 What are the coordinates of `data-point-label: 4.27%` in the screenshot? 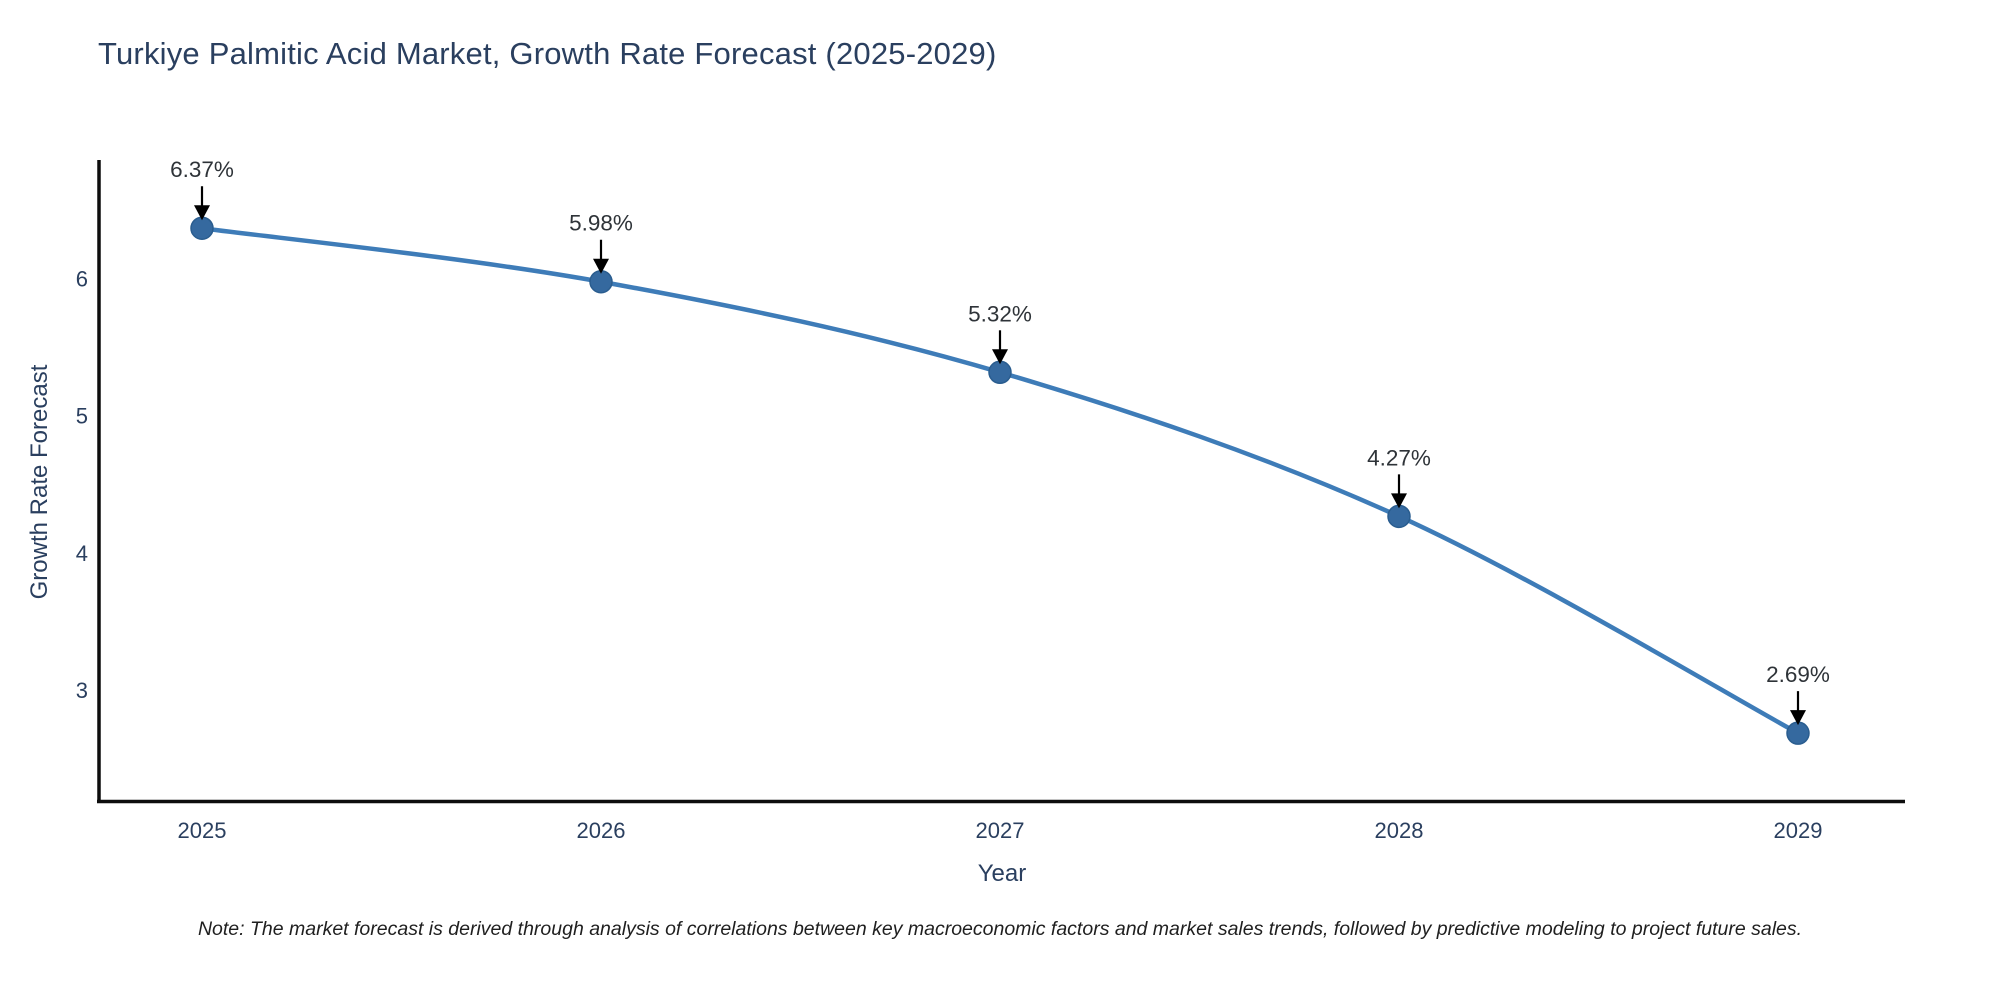 It's located at (1399, 457).